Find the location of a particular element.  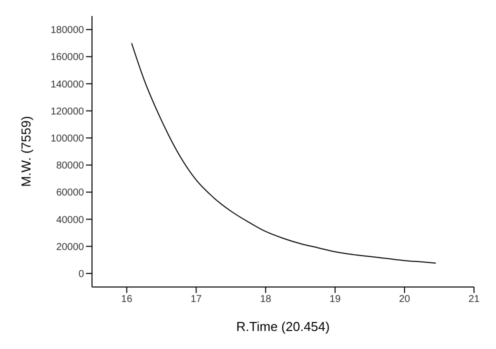

y-tick-label: 140000 is located at coordinates (67, 84).